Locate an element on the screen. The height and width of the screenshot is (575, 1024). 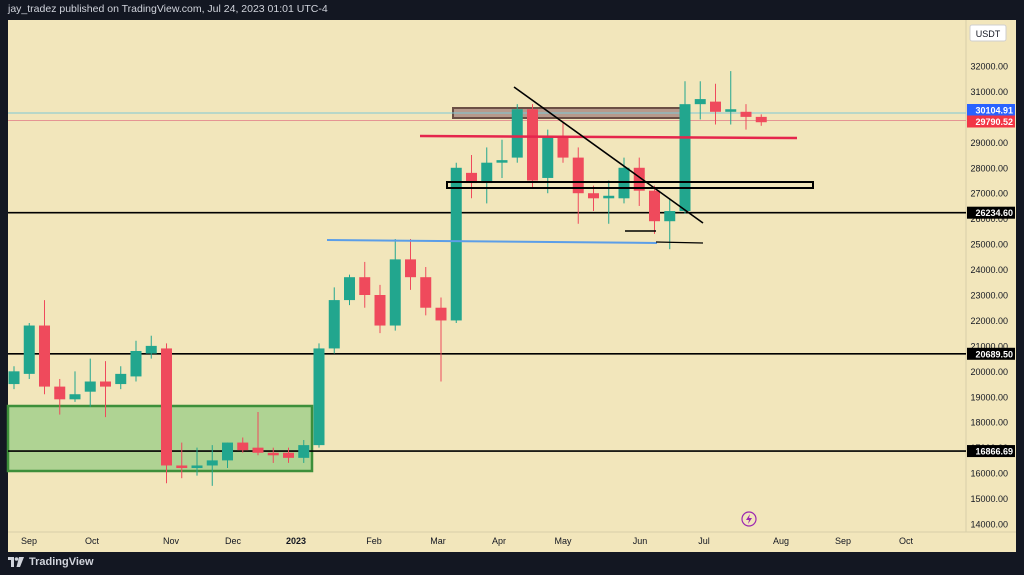
blue-support-line is located at coordinates (492, 241).